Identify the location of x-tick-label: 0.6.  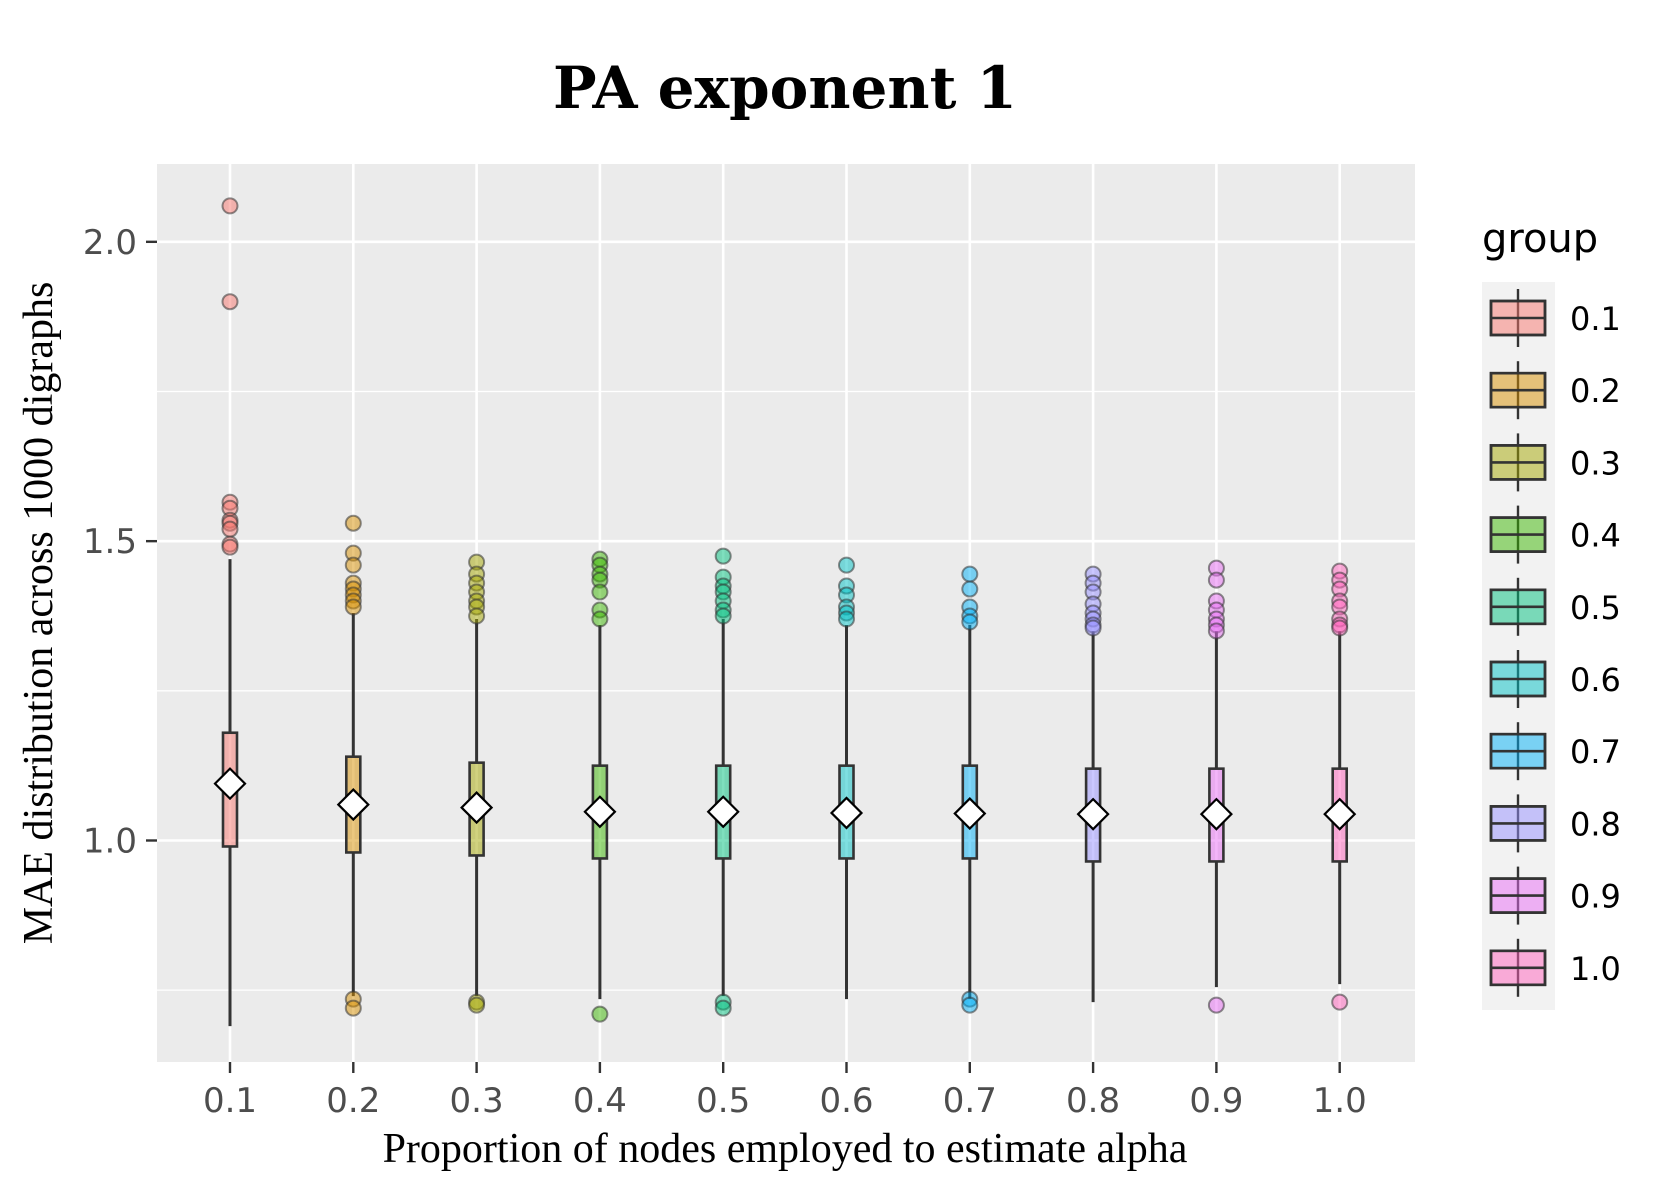
(846, 1101).